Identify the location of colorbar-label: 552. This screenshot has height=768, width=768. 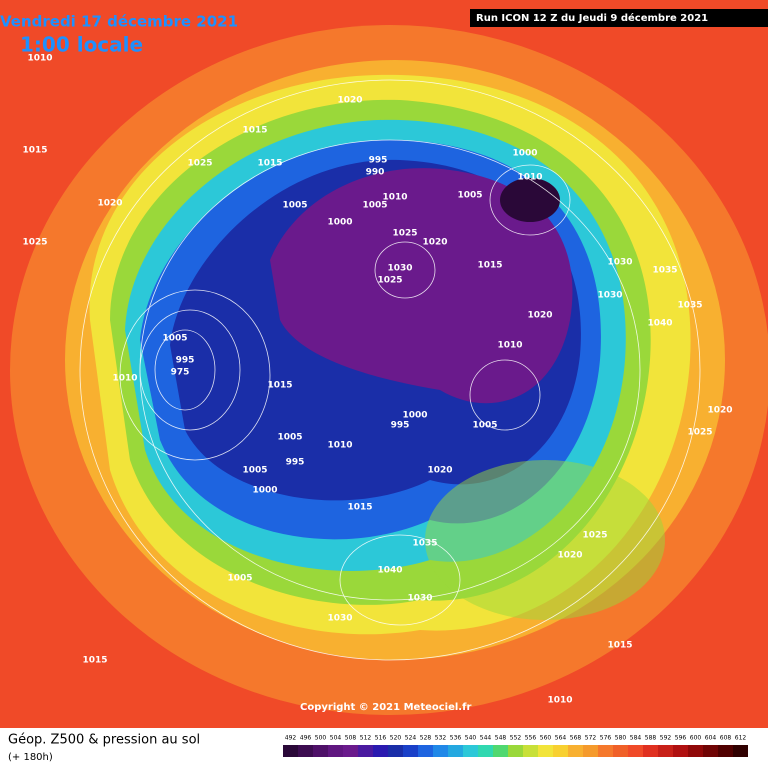
(516, 738).